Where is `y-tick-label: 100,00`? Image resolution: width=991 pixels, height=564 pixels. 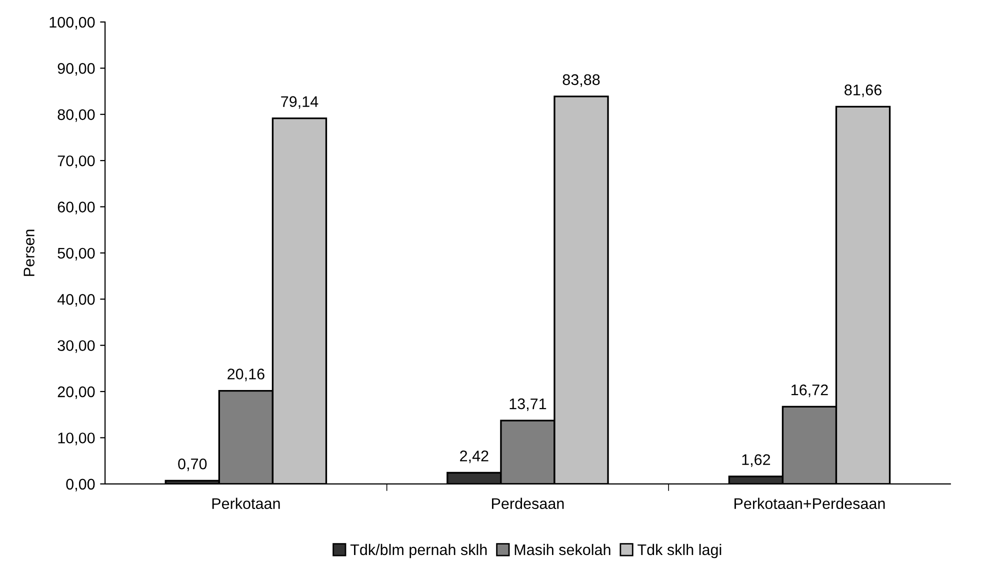 y-tick-label: 100,00 is located at coordinates (72, 23).